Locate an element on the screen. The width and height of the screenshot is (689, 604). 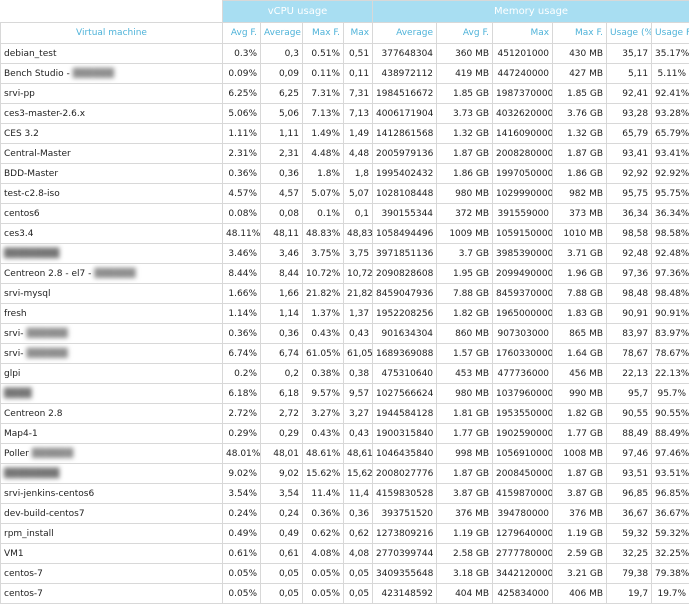
cell-value: 6.74% is located at coordinates (242, 354).